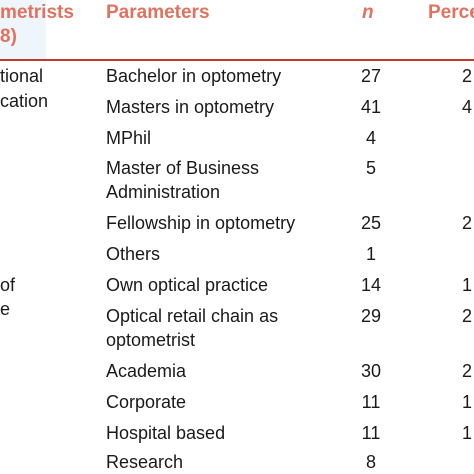 This screenshot has width=474, height=474. Describe the element at coordinates (371, 76) in the screenshot. I see `row-n: 27` at that location.